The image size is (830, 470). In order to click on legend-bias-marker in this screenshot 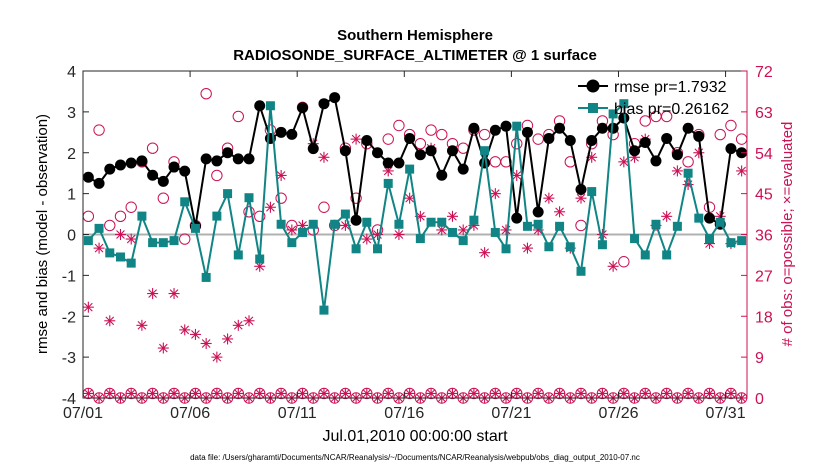, I will do `click(593, 108)`.